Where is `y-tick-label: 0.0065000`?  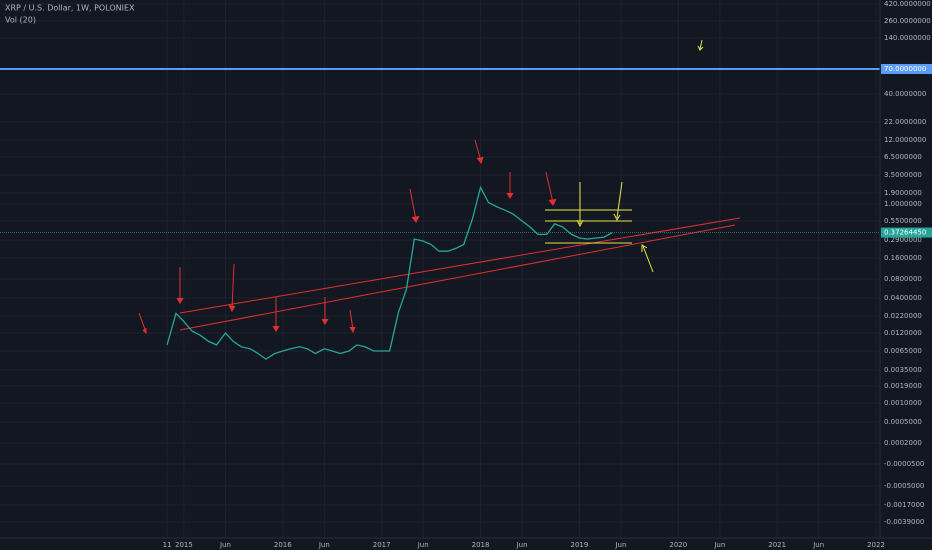 y-tick-label: 0.0065000 is located at coordinates (903, 351).